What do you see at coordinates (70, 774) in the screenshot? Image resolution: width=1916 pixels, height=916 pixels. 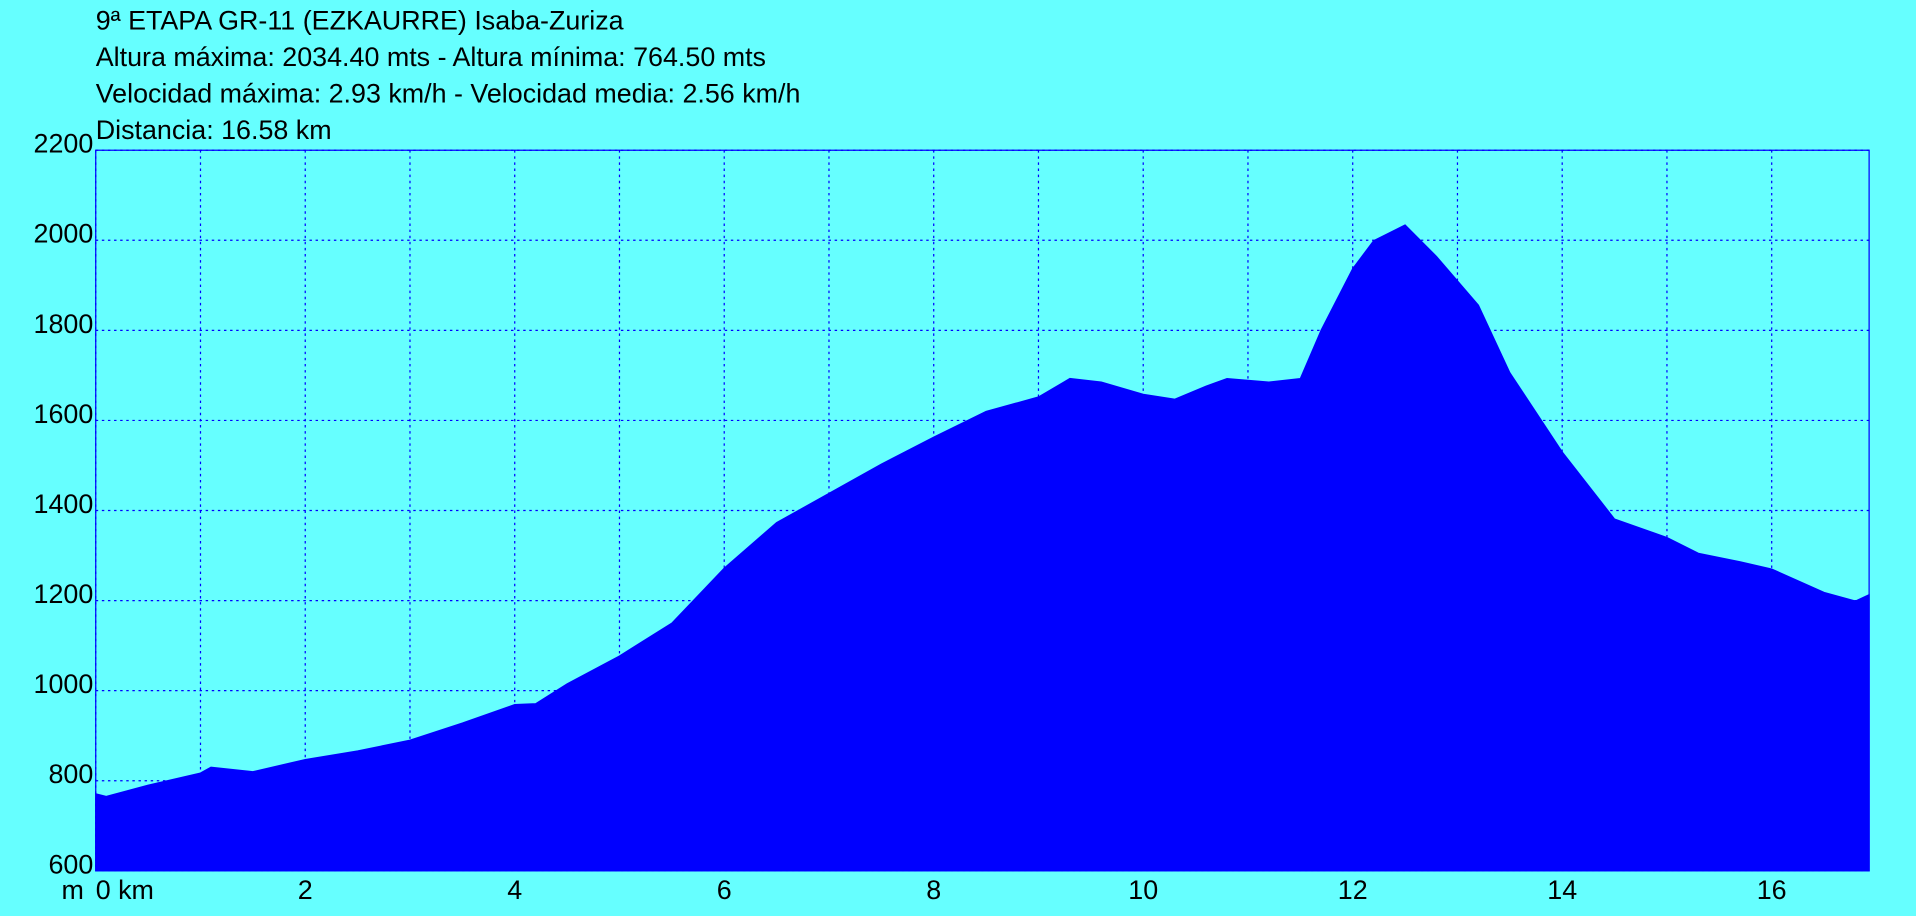 I see `y-tick-label: 800` at bounding box center [70, 774].